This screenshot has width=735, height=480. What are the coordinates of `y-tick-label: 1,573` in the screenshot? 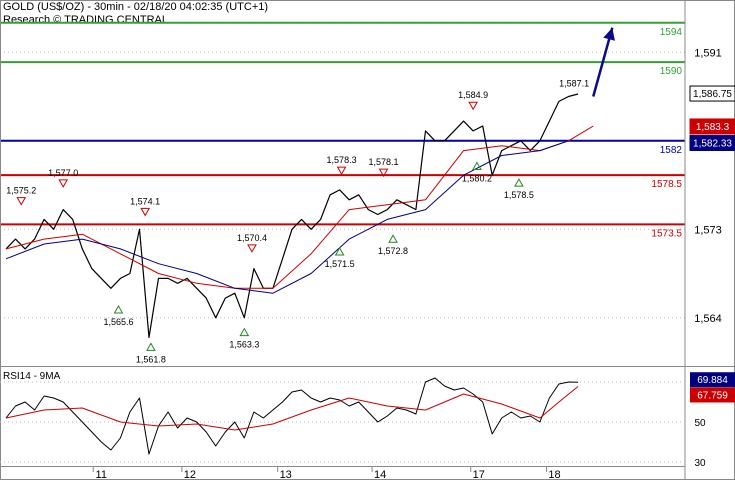 It's located at (708, 230).